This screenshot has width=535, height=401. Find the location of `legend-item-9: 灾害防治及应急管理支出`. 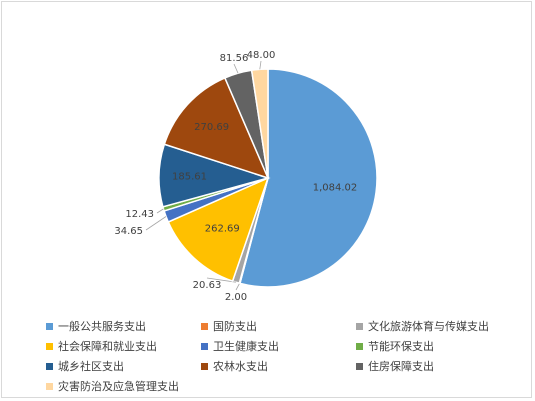

legend-item-9: 灾害防治及应急管理支出 is located at coordinates (123, 386).